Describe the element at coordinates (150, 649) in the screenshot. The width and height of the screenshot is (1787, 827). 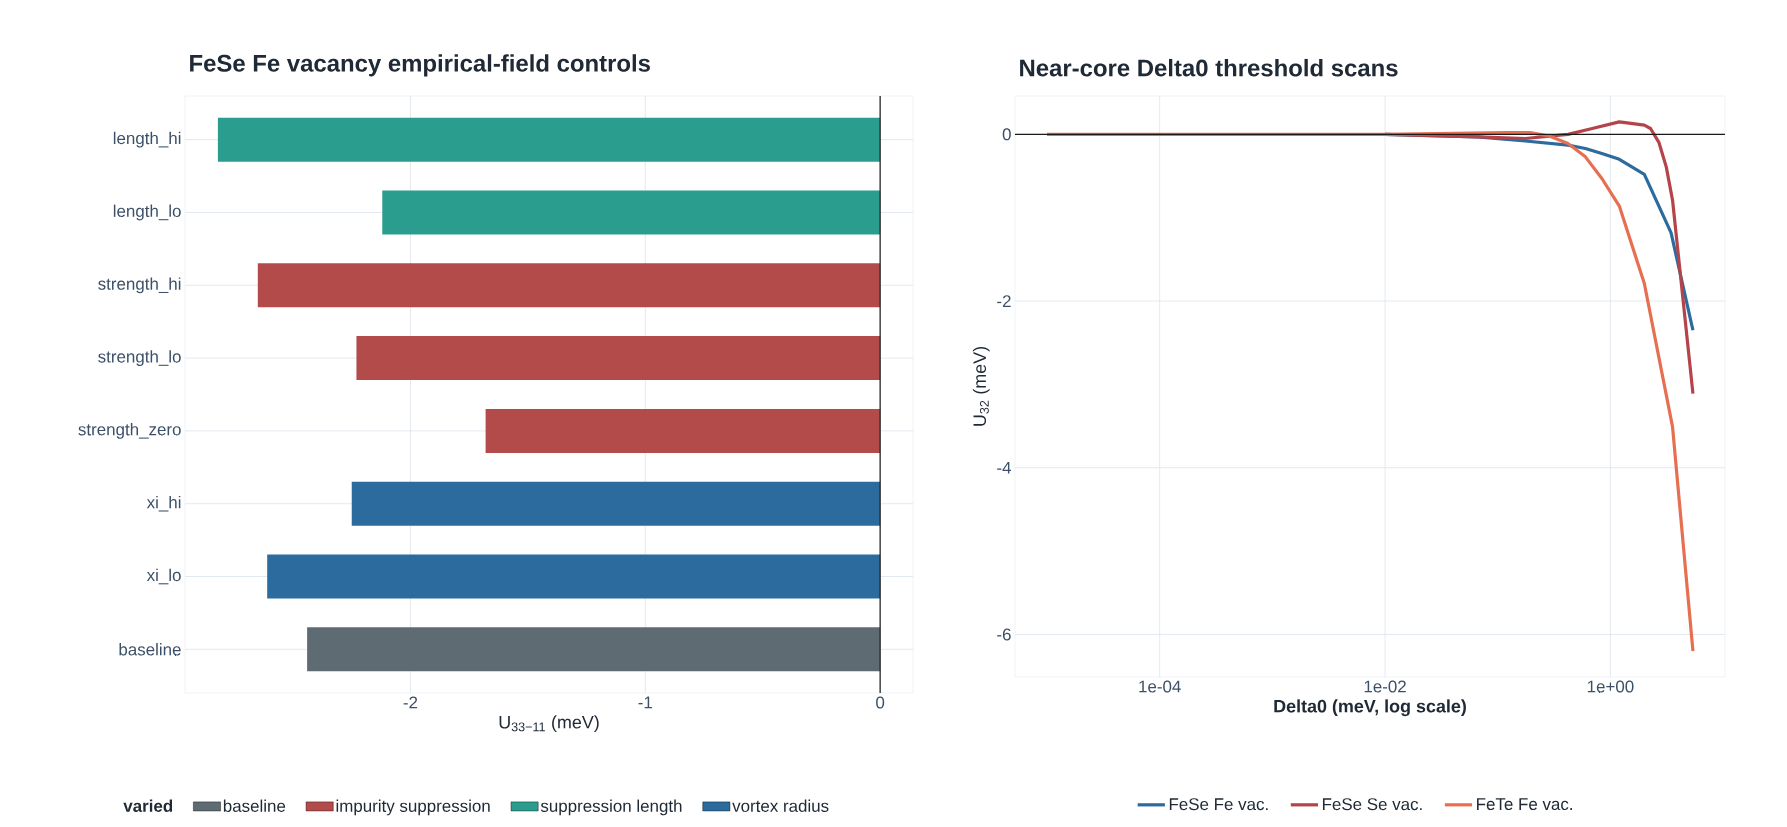
I see `y-tick-label: baseline` at that location.